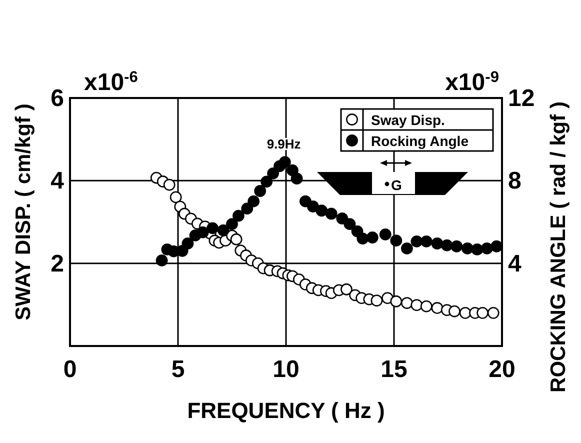 The width and height of the screenshot is (581, 443). What do you see at coordinates (394, 369) in the screenshot?
I see `x-tick-label: 15` at bounding box center [394, 369].